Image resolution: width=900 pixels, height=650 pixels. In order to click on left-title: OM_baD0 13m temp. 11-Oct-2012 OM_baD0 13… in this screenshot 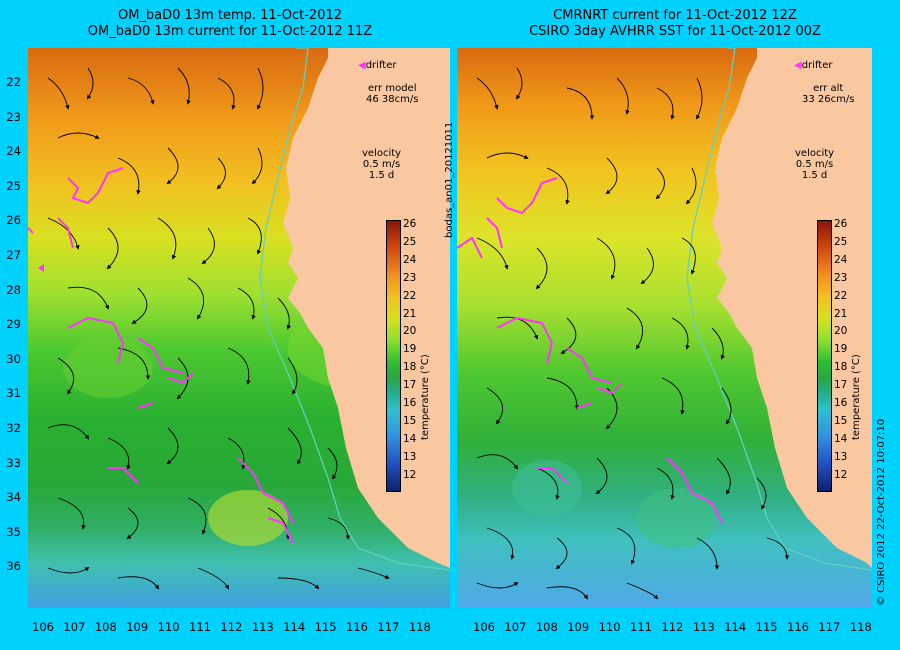, I will do `click(230, 24)`.